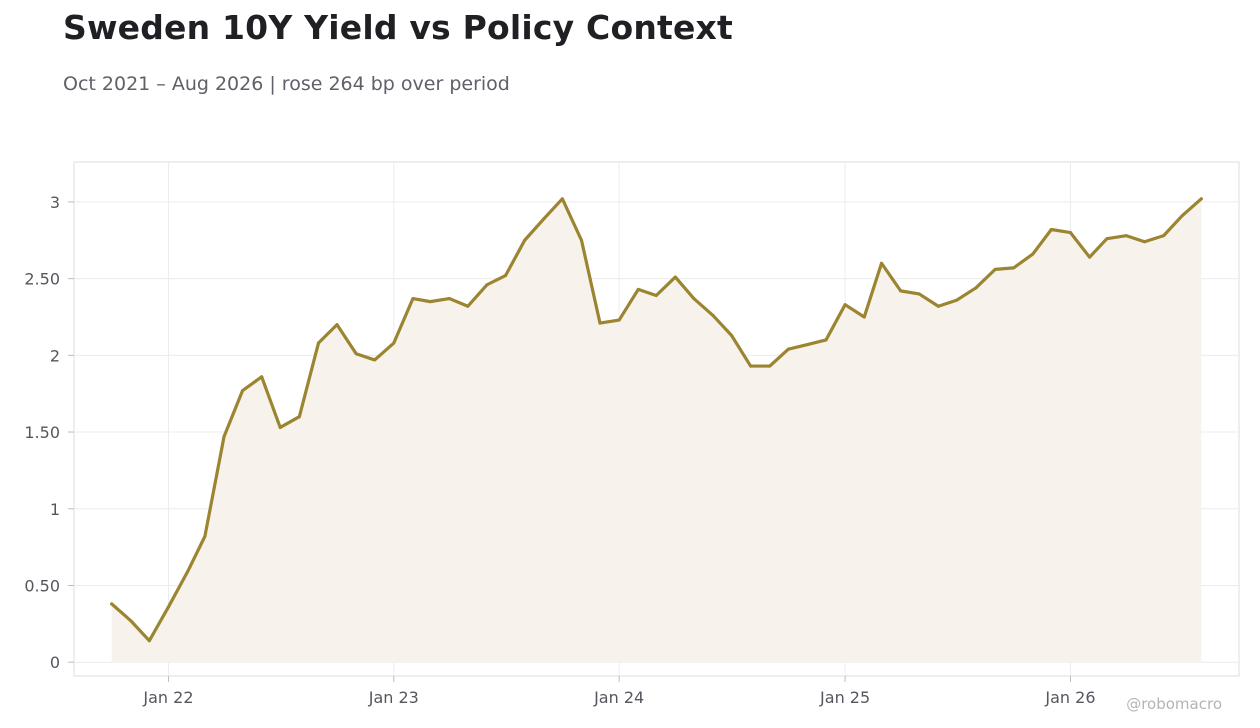 The width and height of the screenshot is (1260, 728). Describe the element at coordinates (167, 697) in the screenshot. I see `x-tick-label: Jan 22` at that location.